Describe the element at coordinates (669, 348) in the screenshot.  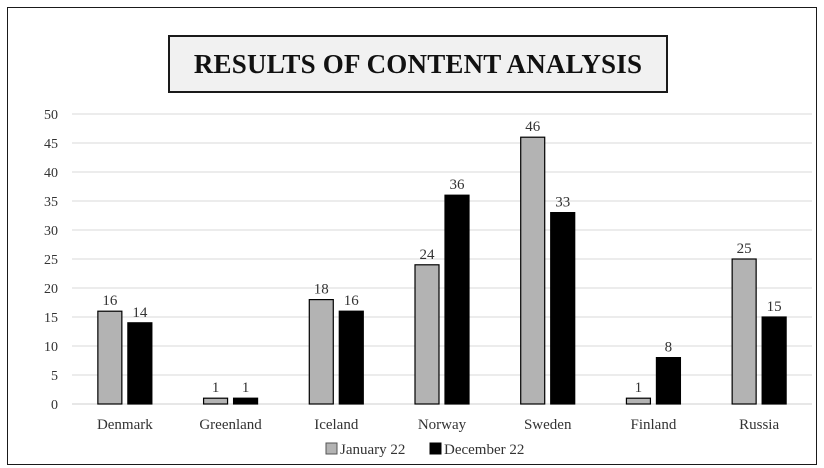
I see `data-label: 8` at that location.